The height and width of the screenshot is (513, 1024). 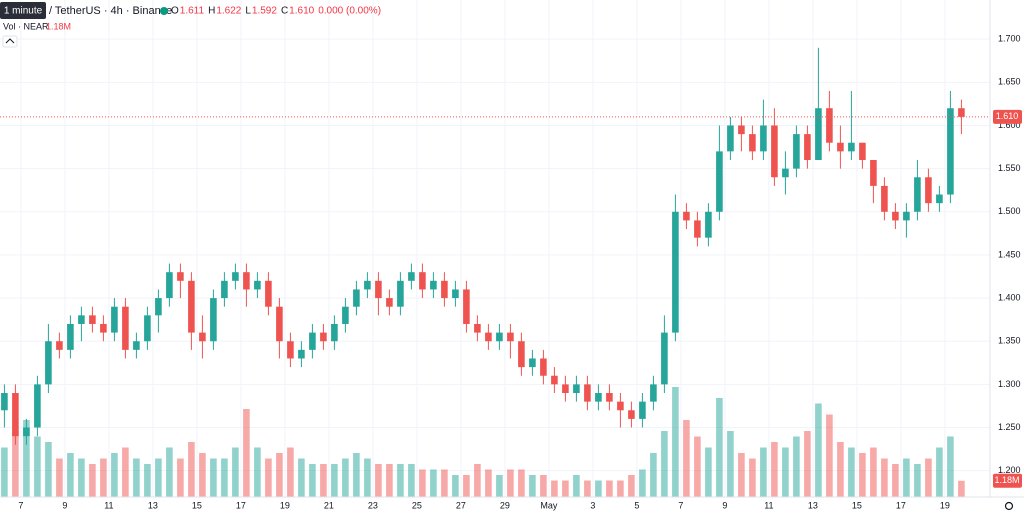 I want to click on x-tick-label: May, so click(x=549, y=505).